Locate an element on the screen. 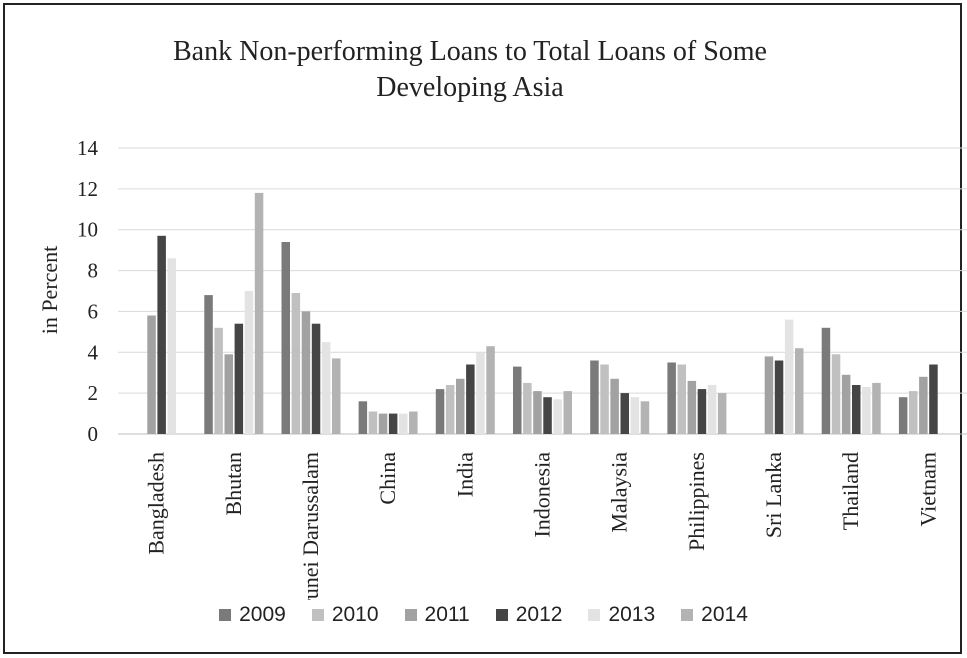  bar-malaysia-2012 is located at coordinates (624, 413).